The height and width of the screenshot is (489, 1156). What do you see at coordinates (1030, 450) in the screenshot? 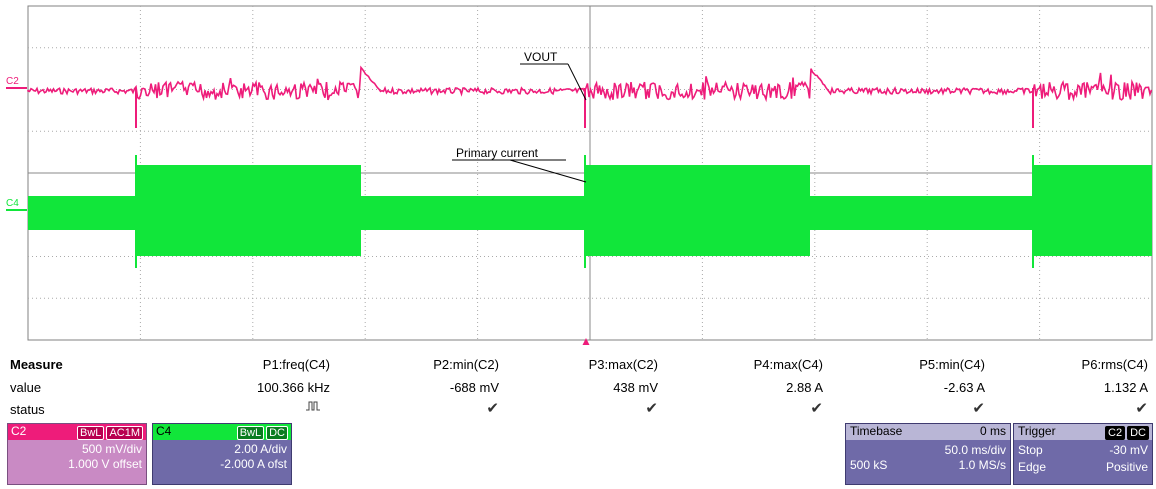
I see `trigger-mode: Stop` at bounding box center [1030, 450].